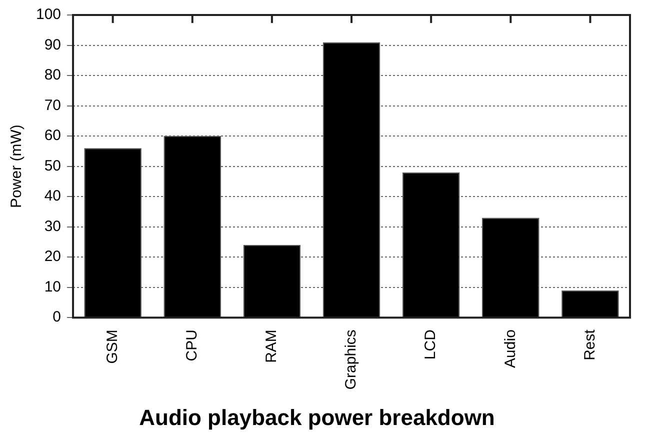  Describe the element at coordinates (49, 15) in the screenshot. I see `y-tick-label: 100` at that location.